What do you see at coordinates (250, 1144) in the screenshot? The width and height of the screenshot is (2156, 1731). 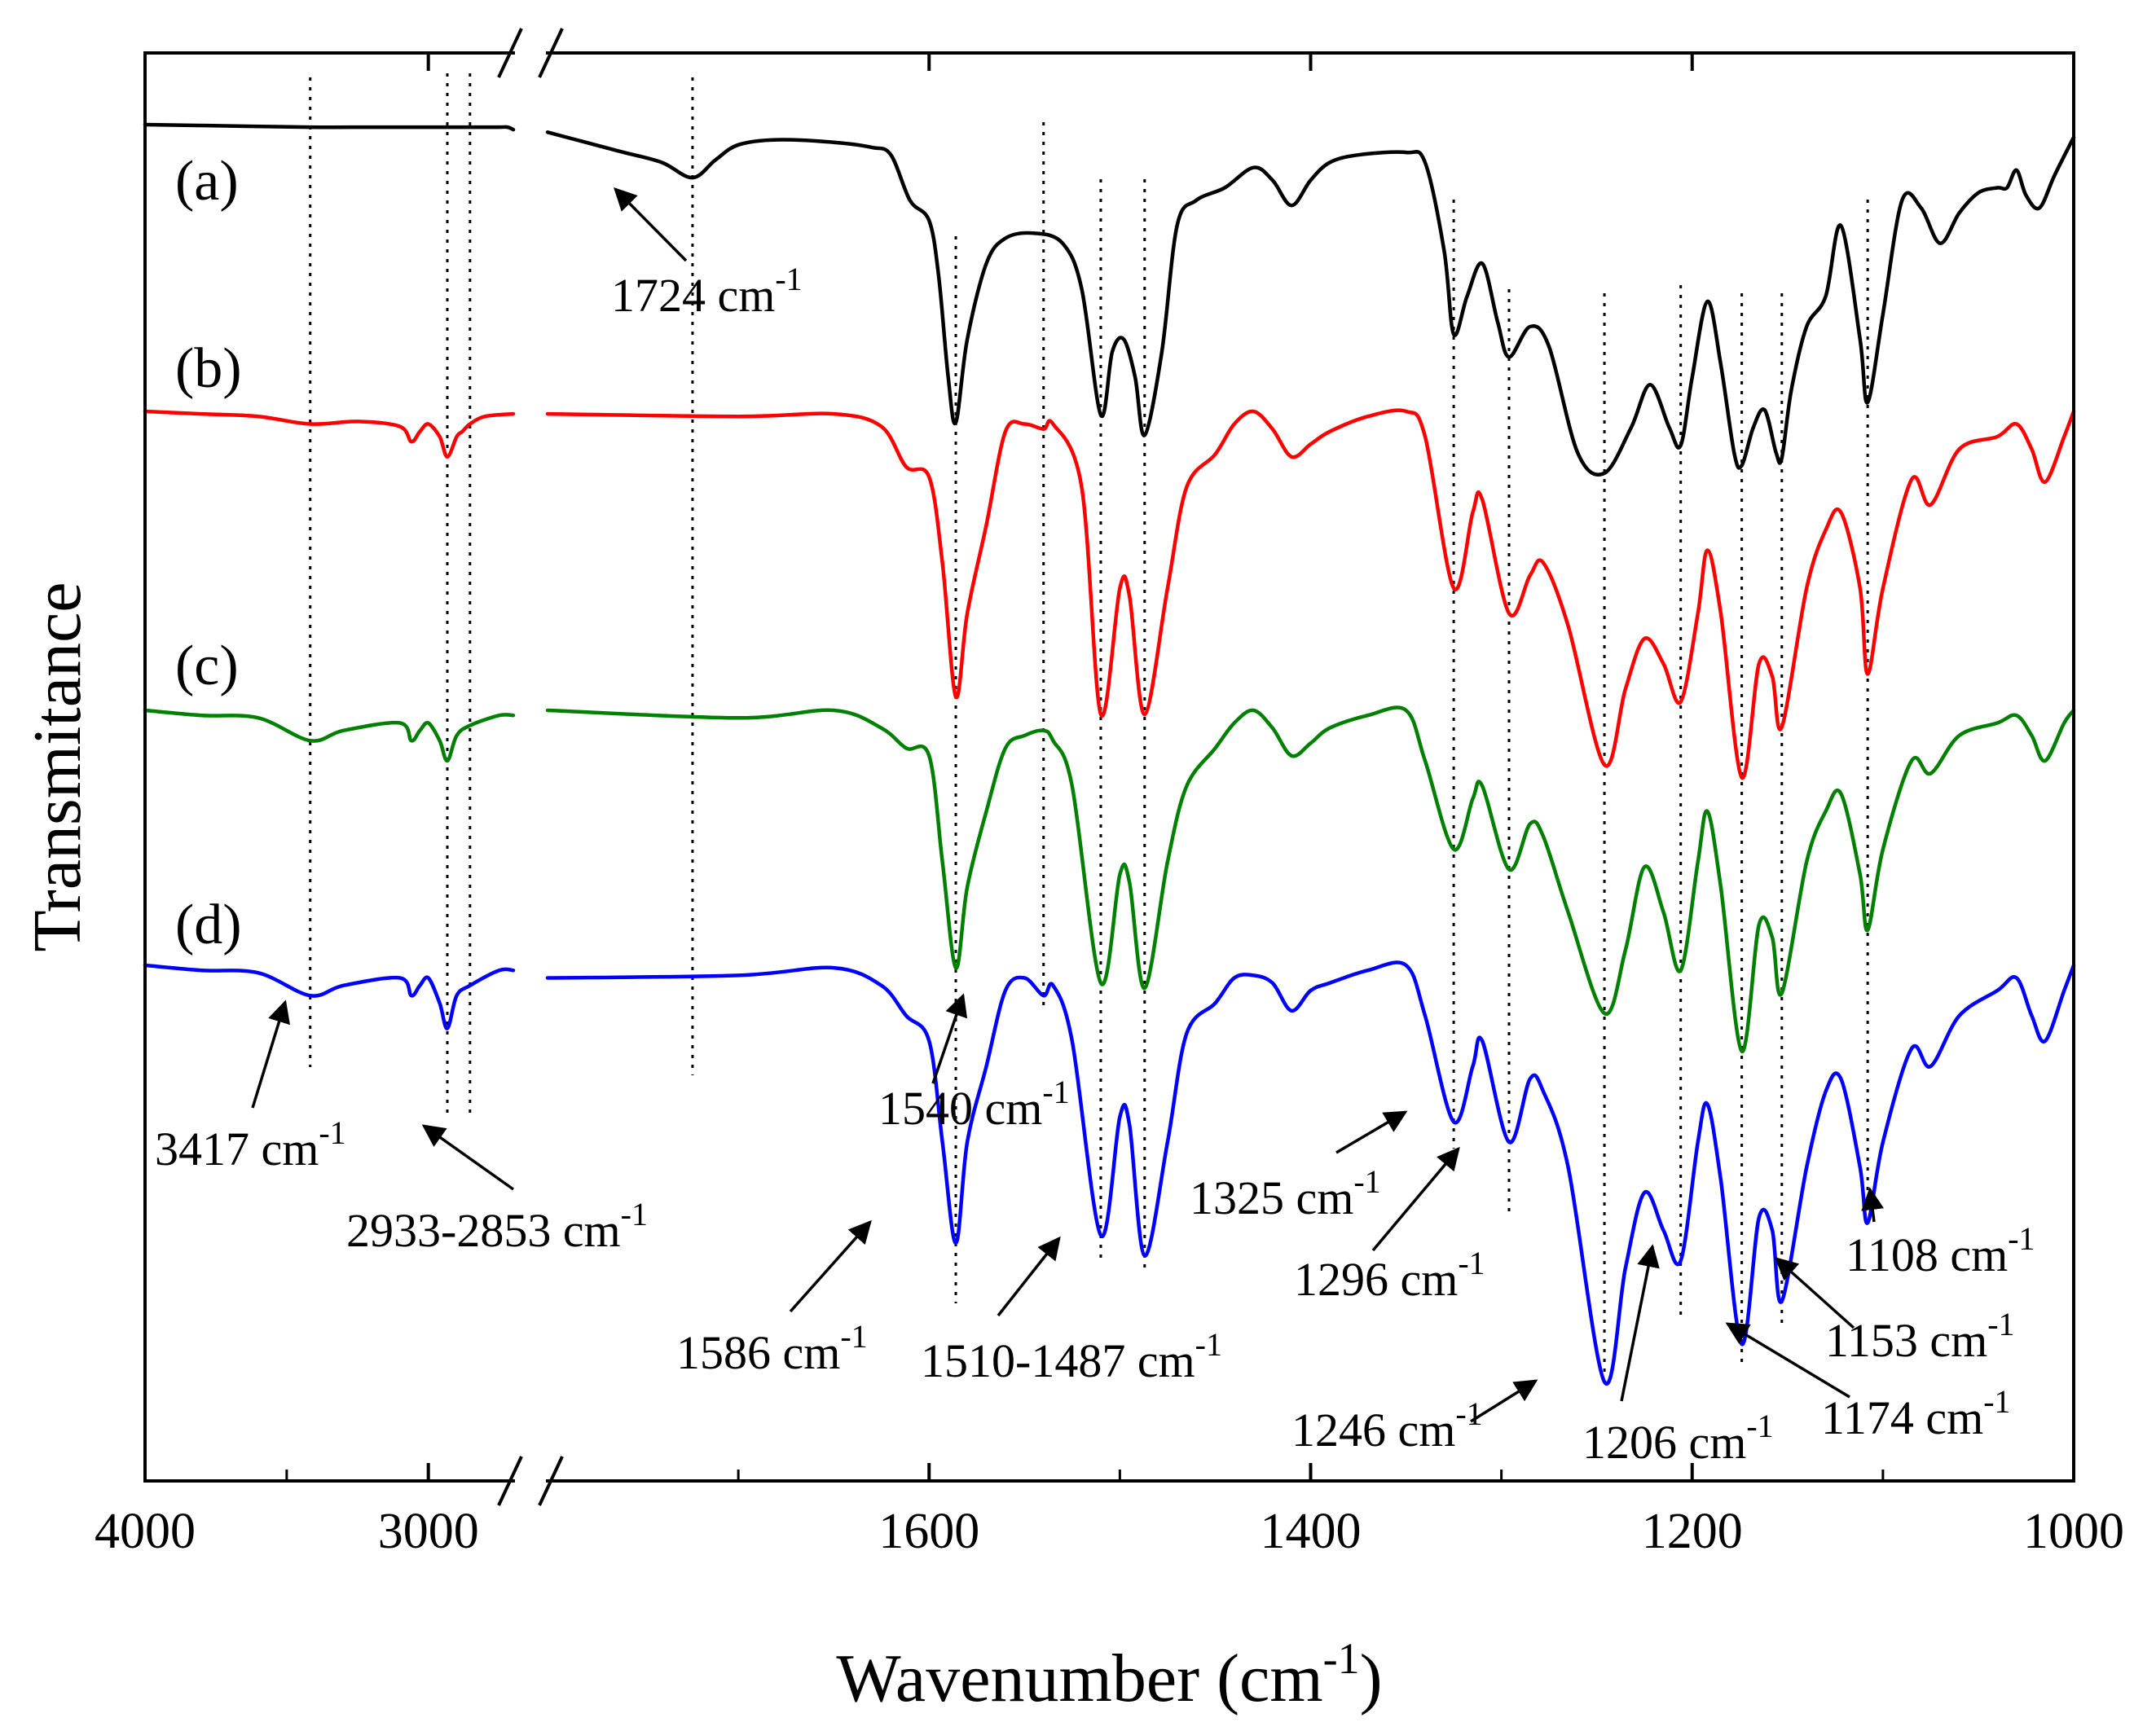 I see `annotation-label-3417: 3417 cm-1` at bounding box center [250, 1144].